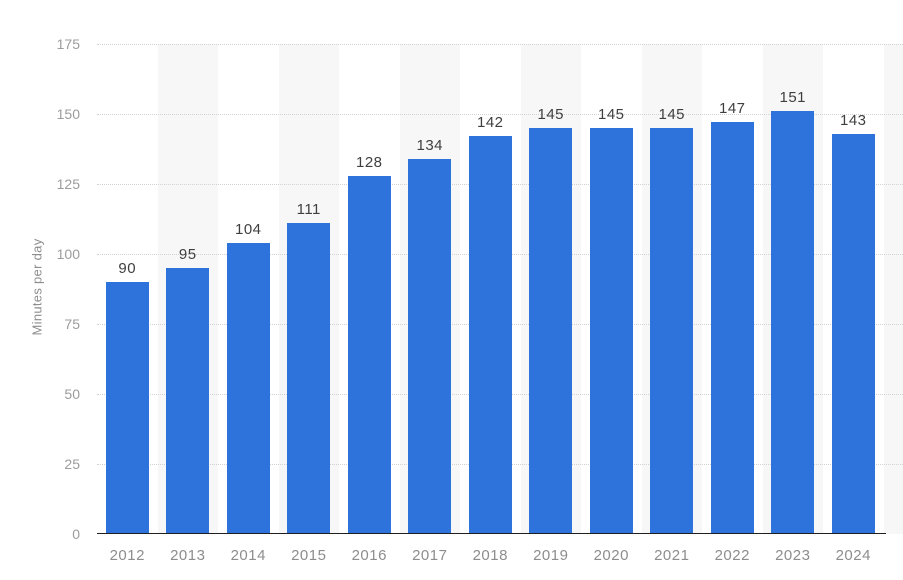 Image resolution: width=903 pixels, height=580 pixels. I want to click on bar-2017, so click(430, 346).